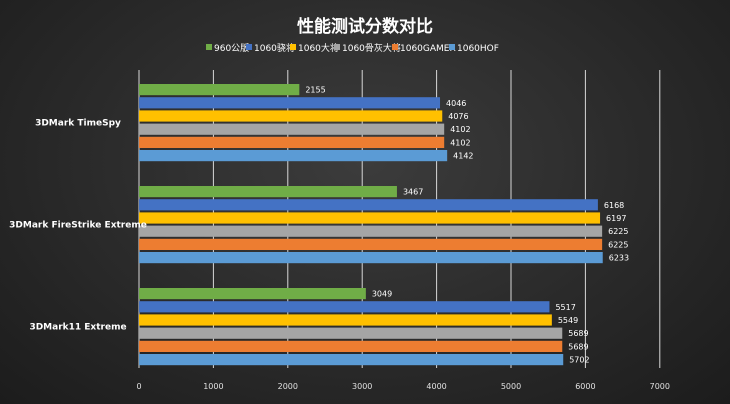  I want to click on x-tick-label-5: 5000, so click(511, 386).